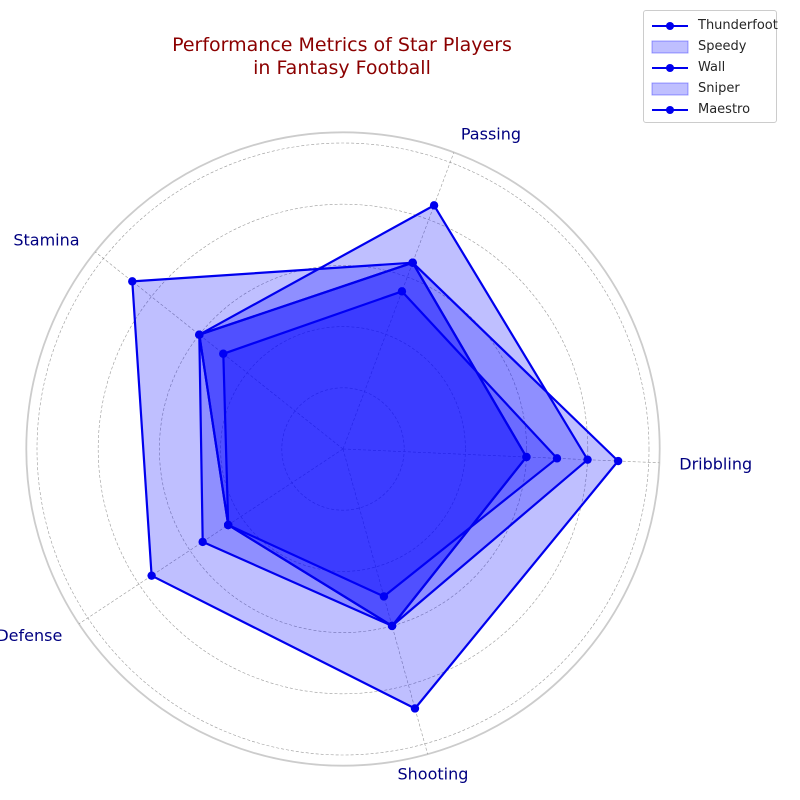 The height and width of the screenshot is (800, 800). I want to click on legend-label: Wall, so click(712, 67).